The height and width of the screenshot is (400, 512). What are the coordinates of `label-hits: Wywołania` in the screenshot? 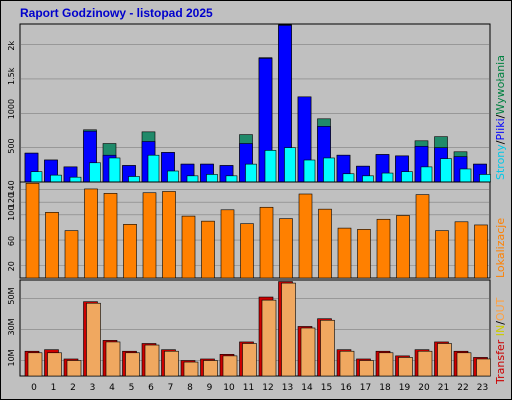 It's located at (500, 85).